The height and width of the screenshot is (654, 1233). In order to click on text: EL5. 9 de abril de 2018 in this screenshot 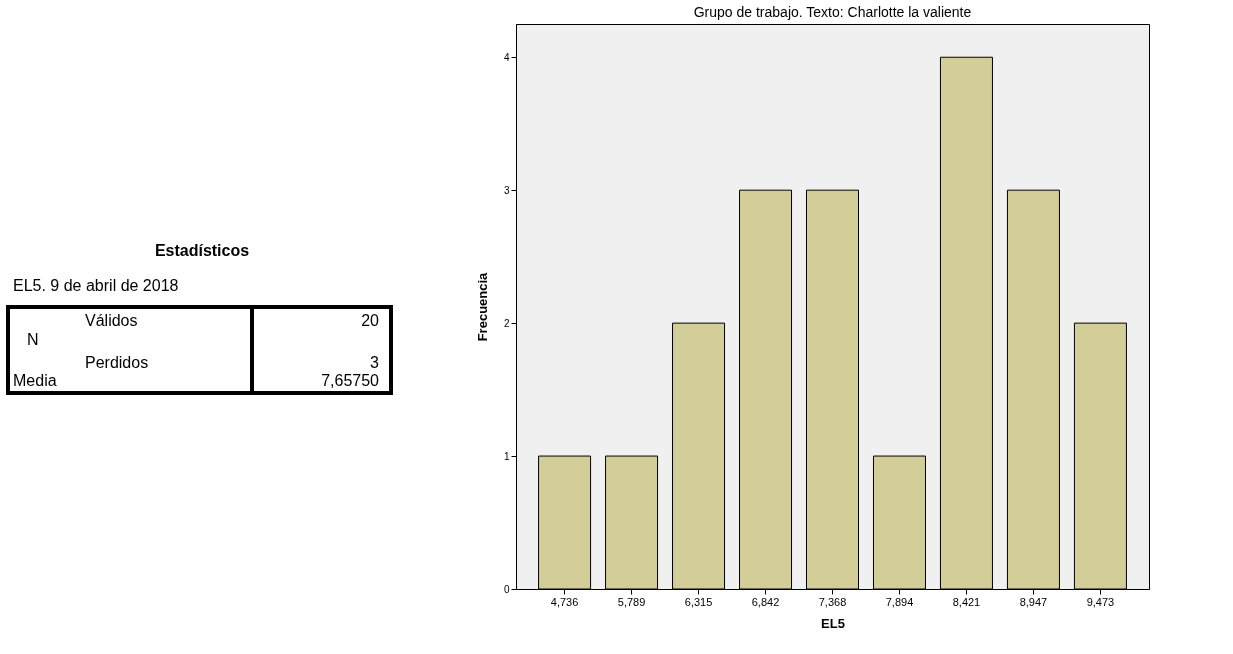, I will do `click(96, 285)`.